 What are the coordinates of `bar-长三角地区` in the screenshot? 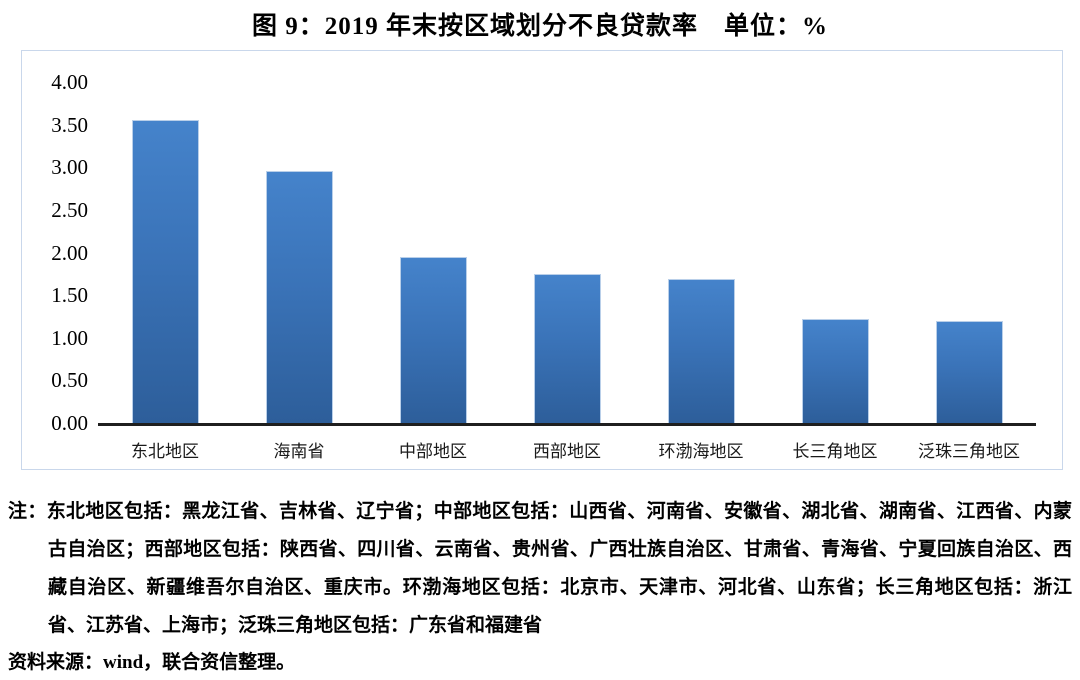 It's located at (835, 371).